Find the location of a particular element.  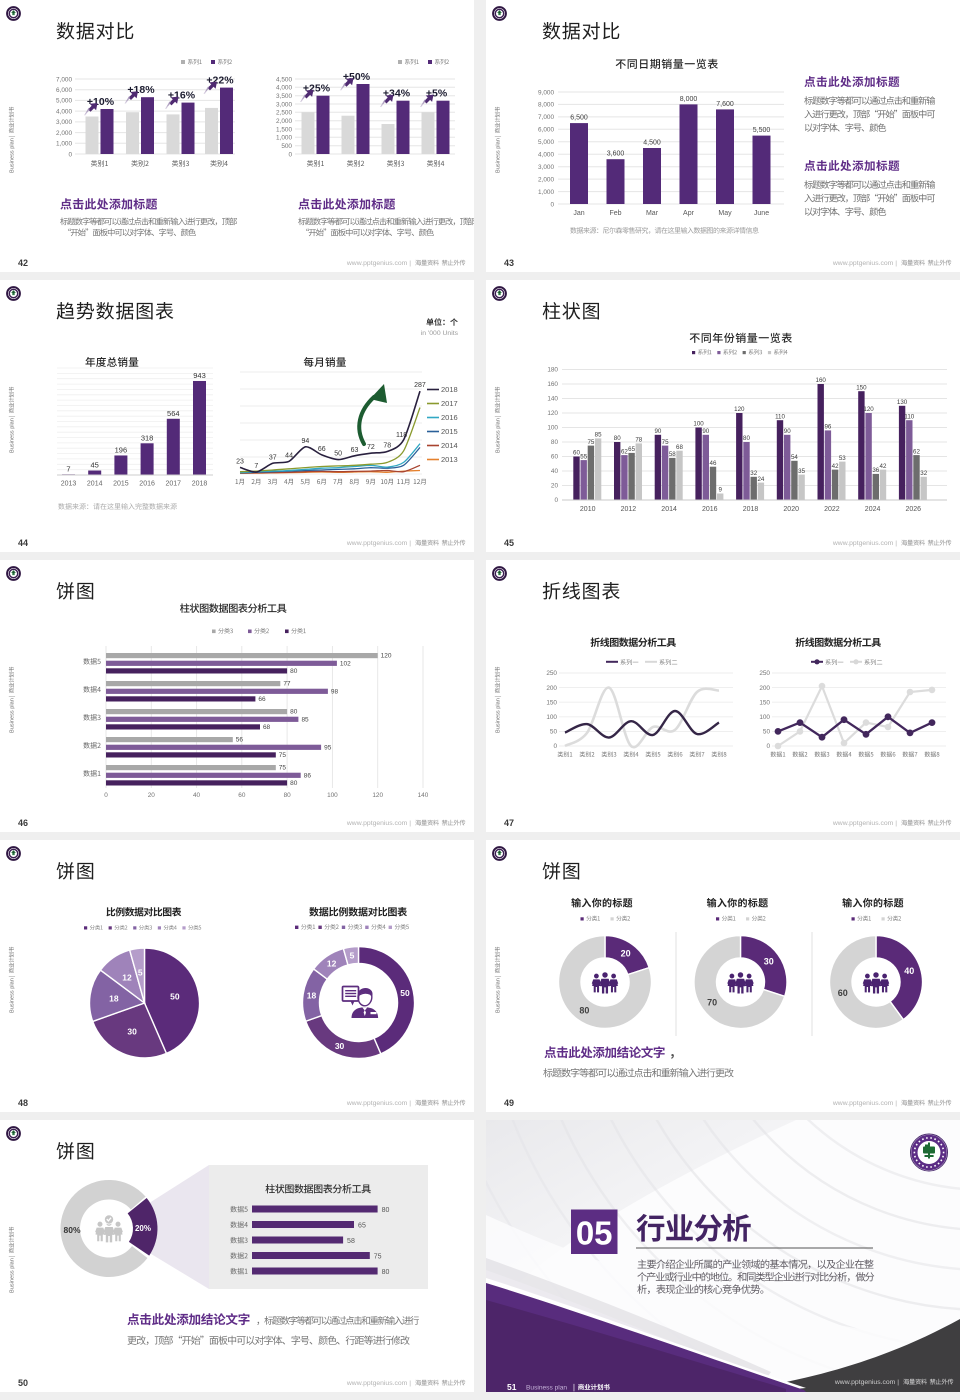

svg-text: 8,000 is located at coordinates (689, 99).